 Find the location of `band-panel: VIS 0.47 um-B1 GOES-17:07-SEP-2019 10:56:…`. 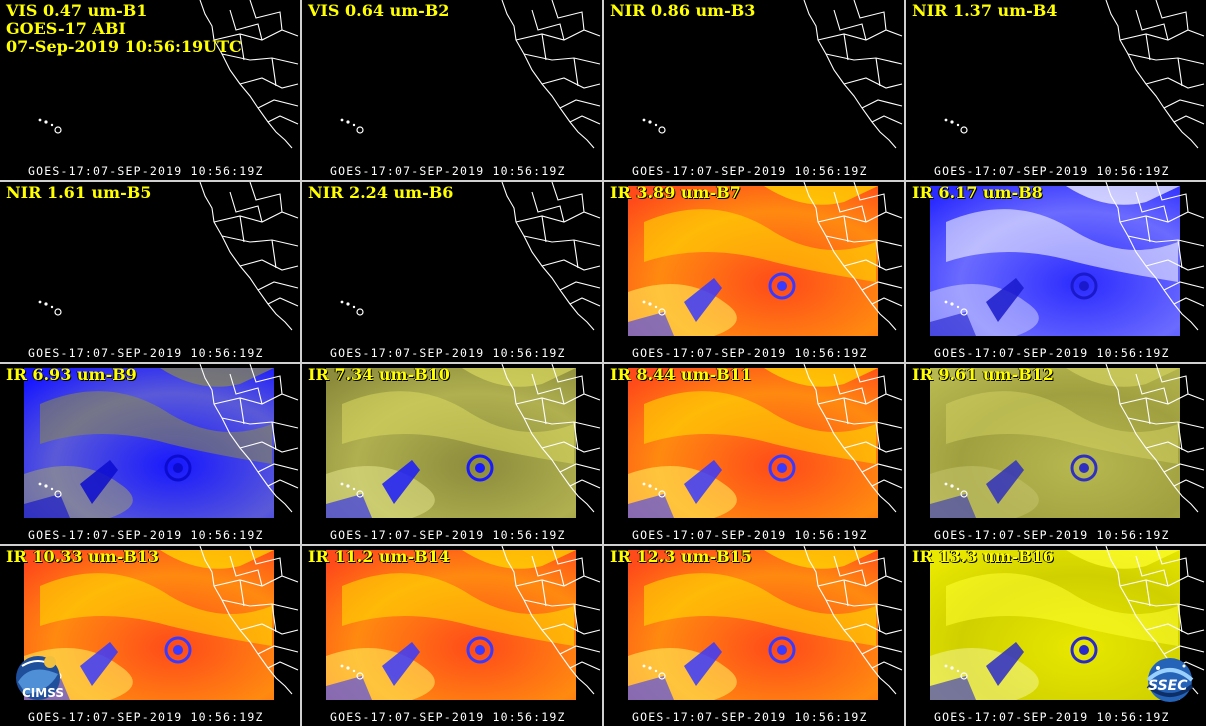

band-panel: VIS 0.47 um-B1 GOES-17:07-SEP-2019 10:56:… is located at coordinates (150, 90).